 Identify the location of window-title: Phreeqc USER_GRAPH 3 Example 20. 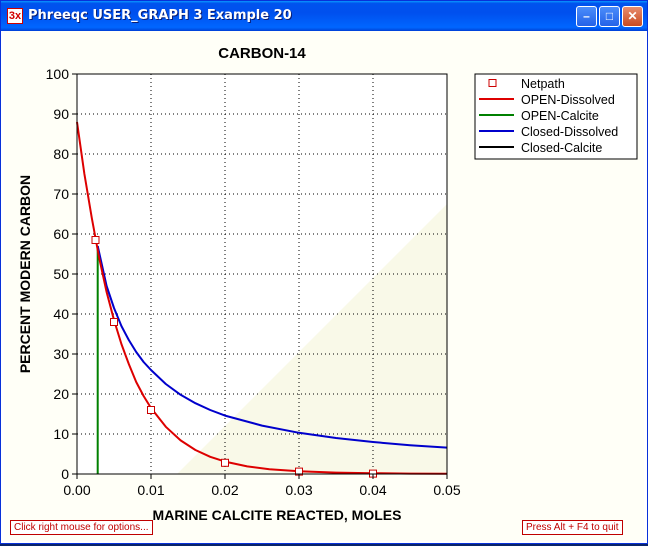
(160, 15).